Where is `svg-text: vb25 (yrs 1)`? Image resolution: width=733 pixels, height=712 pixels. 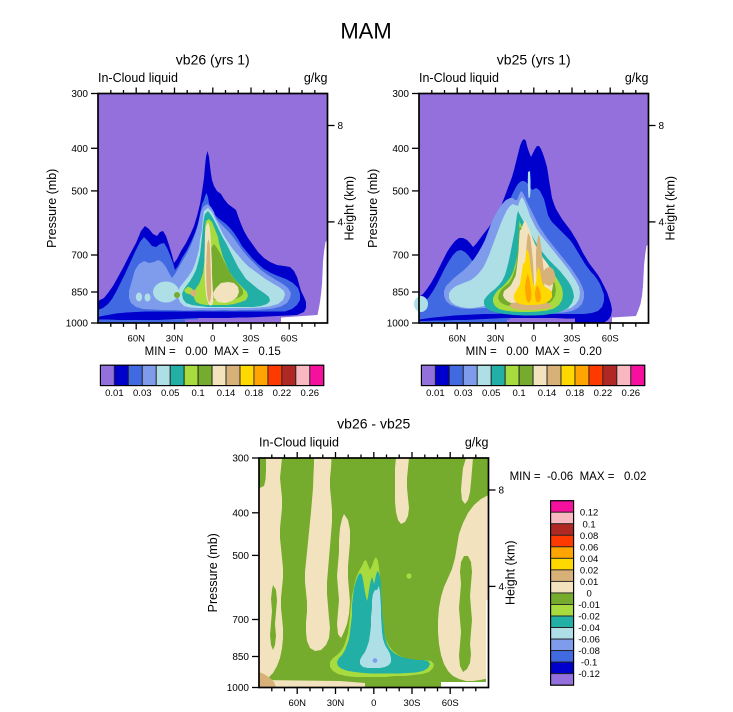
svg-text: vb25 (yrs 1) is located at coordinates (534, 60).